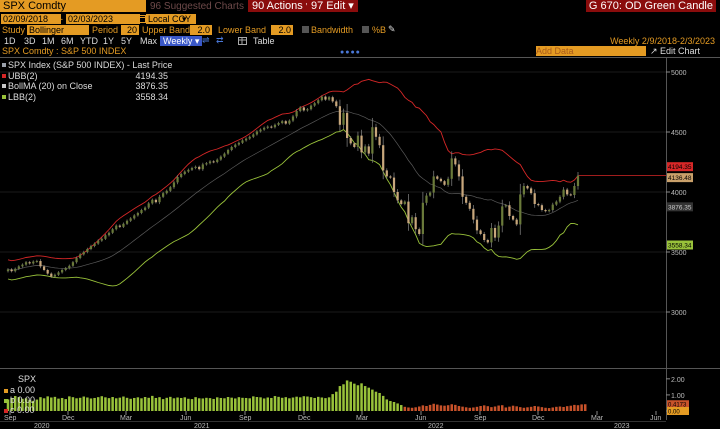  What do you see at coordinates (220, 40) in the screenshot?
I see `compare-icon: ⇄` at bounding box center [220, 40].